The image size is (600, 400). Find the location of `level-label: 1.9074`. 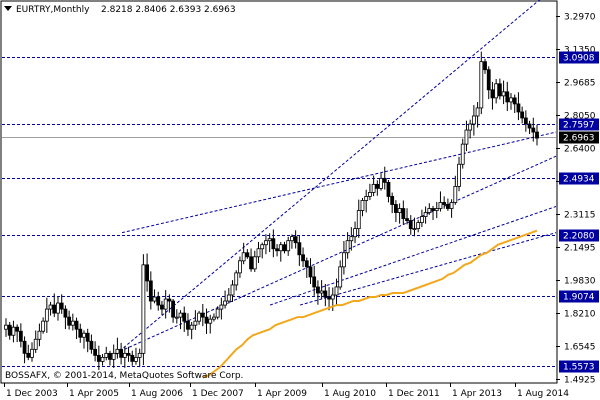

level-label: 1.9074 is located at coordinates (579, 298).